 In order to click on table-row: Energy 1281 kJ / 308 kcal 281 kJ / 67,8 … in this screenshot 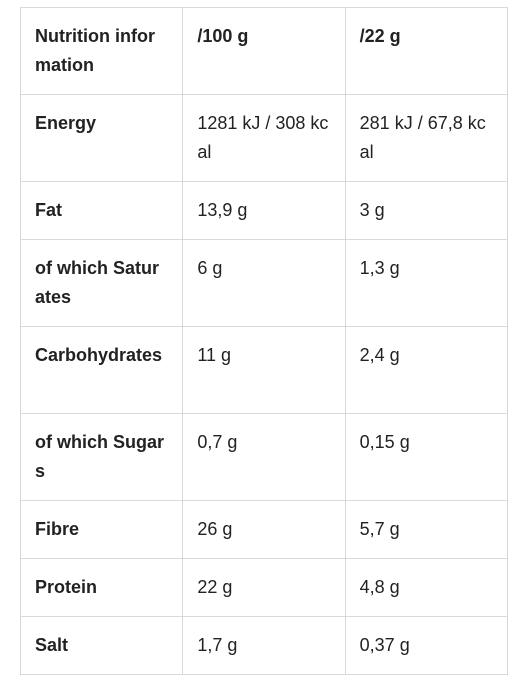, I will do `click(264, 138)`.